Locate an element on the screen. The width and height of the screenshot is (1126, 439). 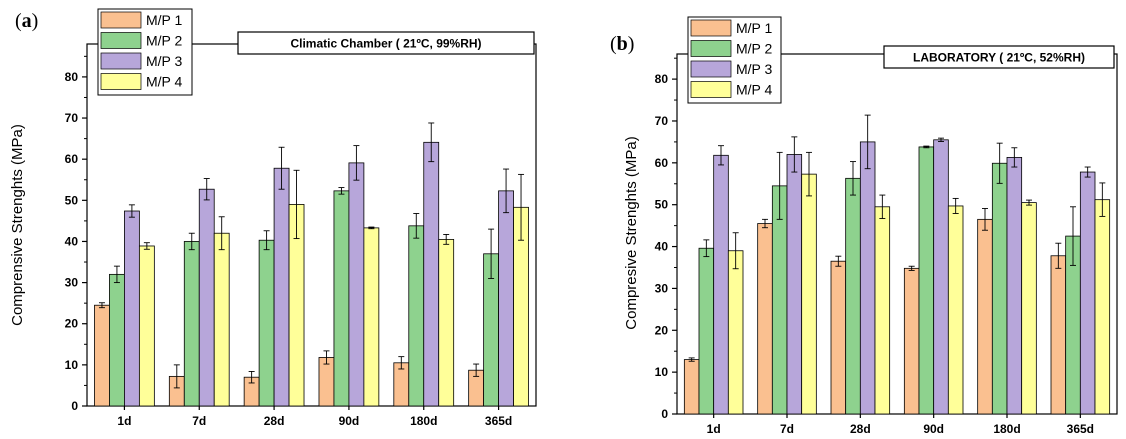
y-axis-title: Comprensive Strenghts (MPa) is located at coordinates (17, 225).